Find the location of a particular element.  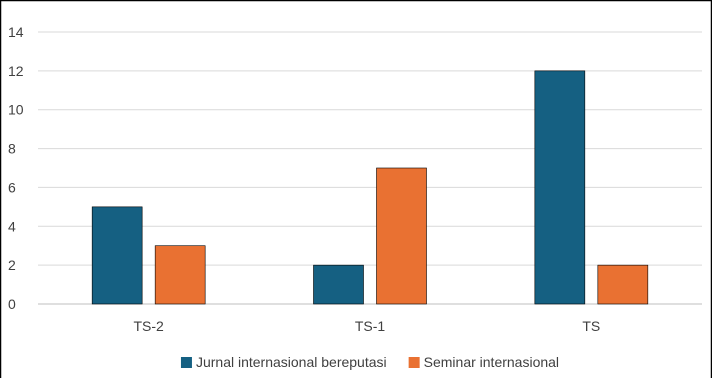

x-axis-categories: TS-2 TS-1 TS is located at coordinates (366, 326).